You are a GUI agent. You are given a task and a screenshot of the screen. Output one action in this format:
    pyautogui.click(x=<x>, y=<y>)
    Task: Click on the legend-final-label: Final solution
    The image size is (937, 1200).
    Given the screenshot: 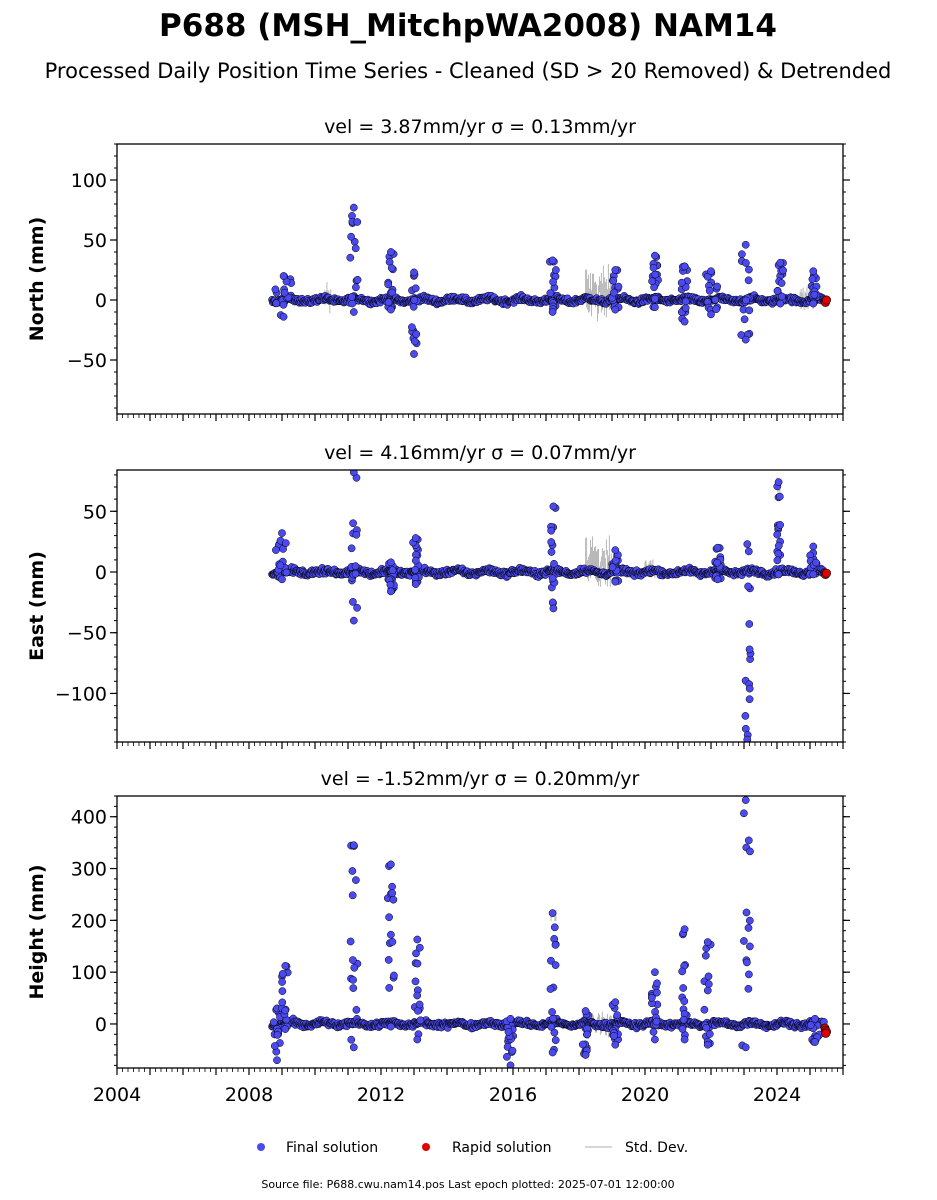 What is the action you would take?
    pyautogui.click(x=332, y=1148)
    